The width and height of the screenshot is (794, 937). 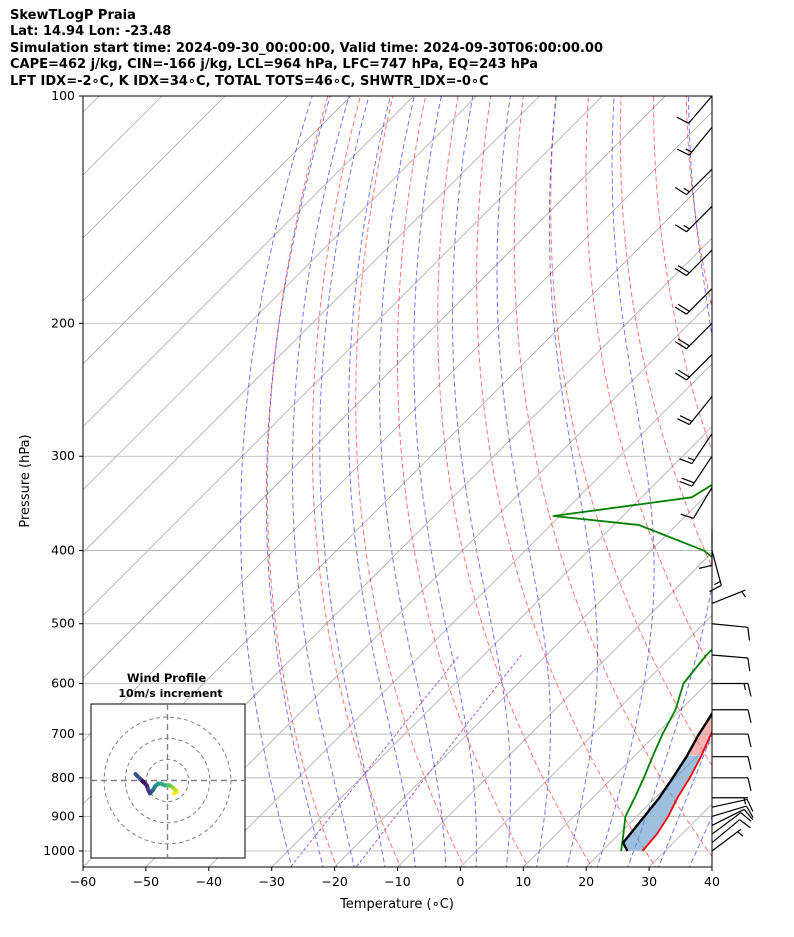 I want to click on hodograph-inset: Wind Profile 10m/s increment, so click(x=168, y=765).